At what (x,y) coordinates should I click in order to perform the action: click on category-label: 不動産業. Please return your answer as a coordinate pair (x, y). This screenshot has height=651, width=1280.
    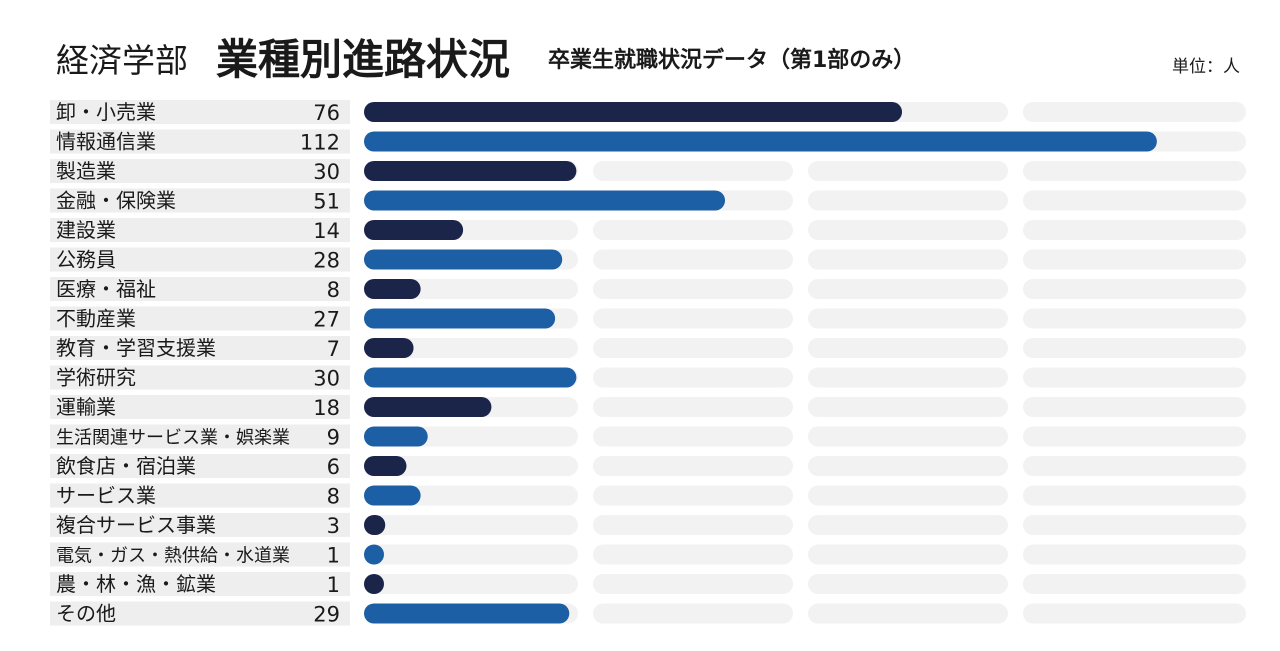
    Looking at the image, I should click on (96, 319).